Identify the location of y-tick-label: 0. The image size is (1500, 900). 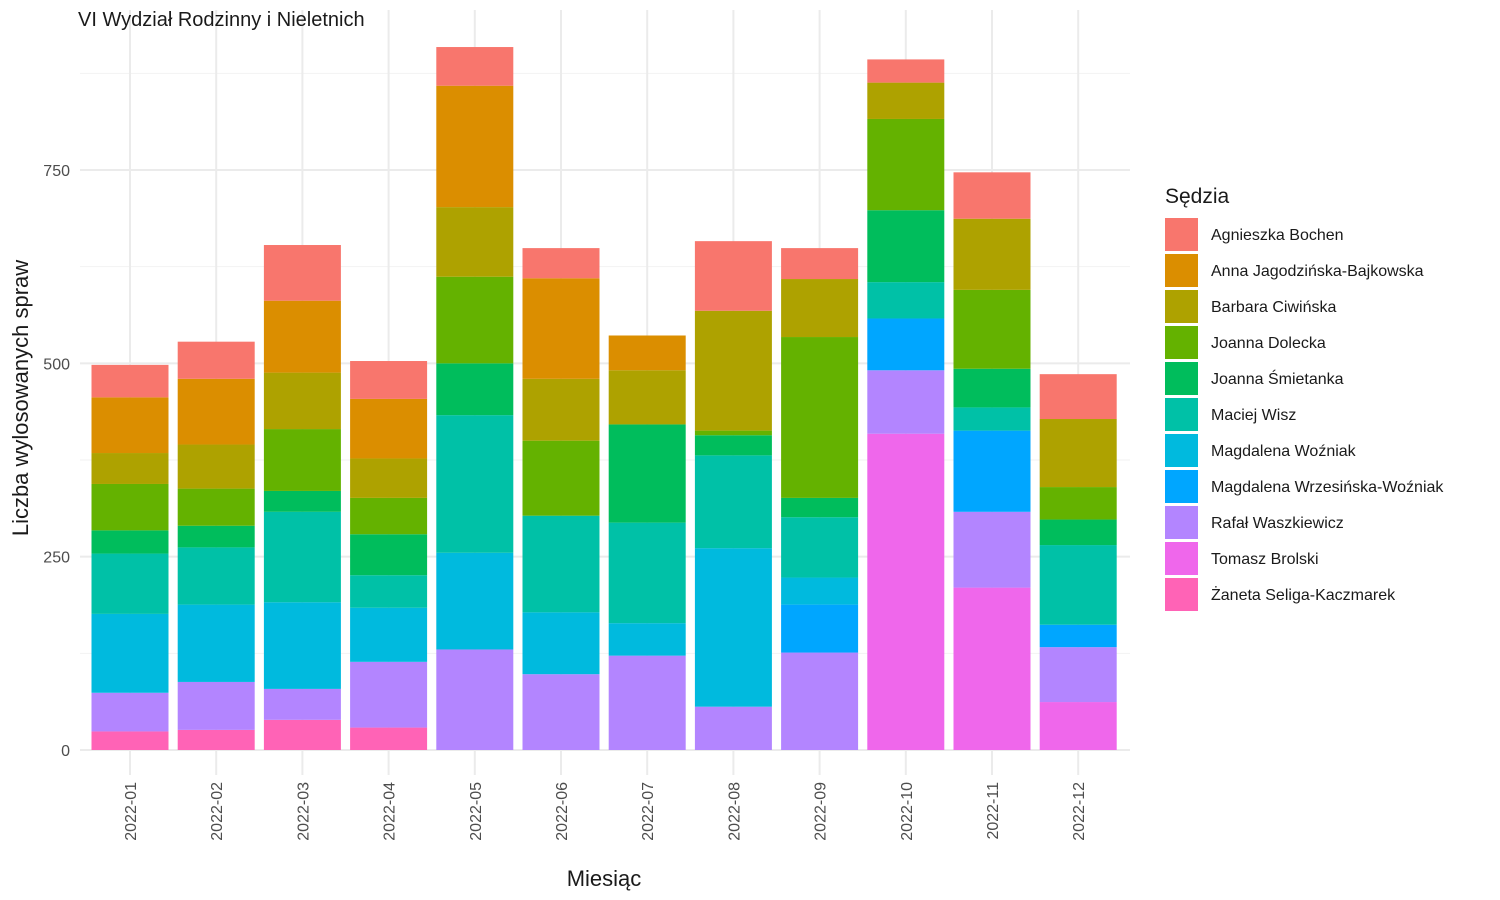
(65, 751).